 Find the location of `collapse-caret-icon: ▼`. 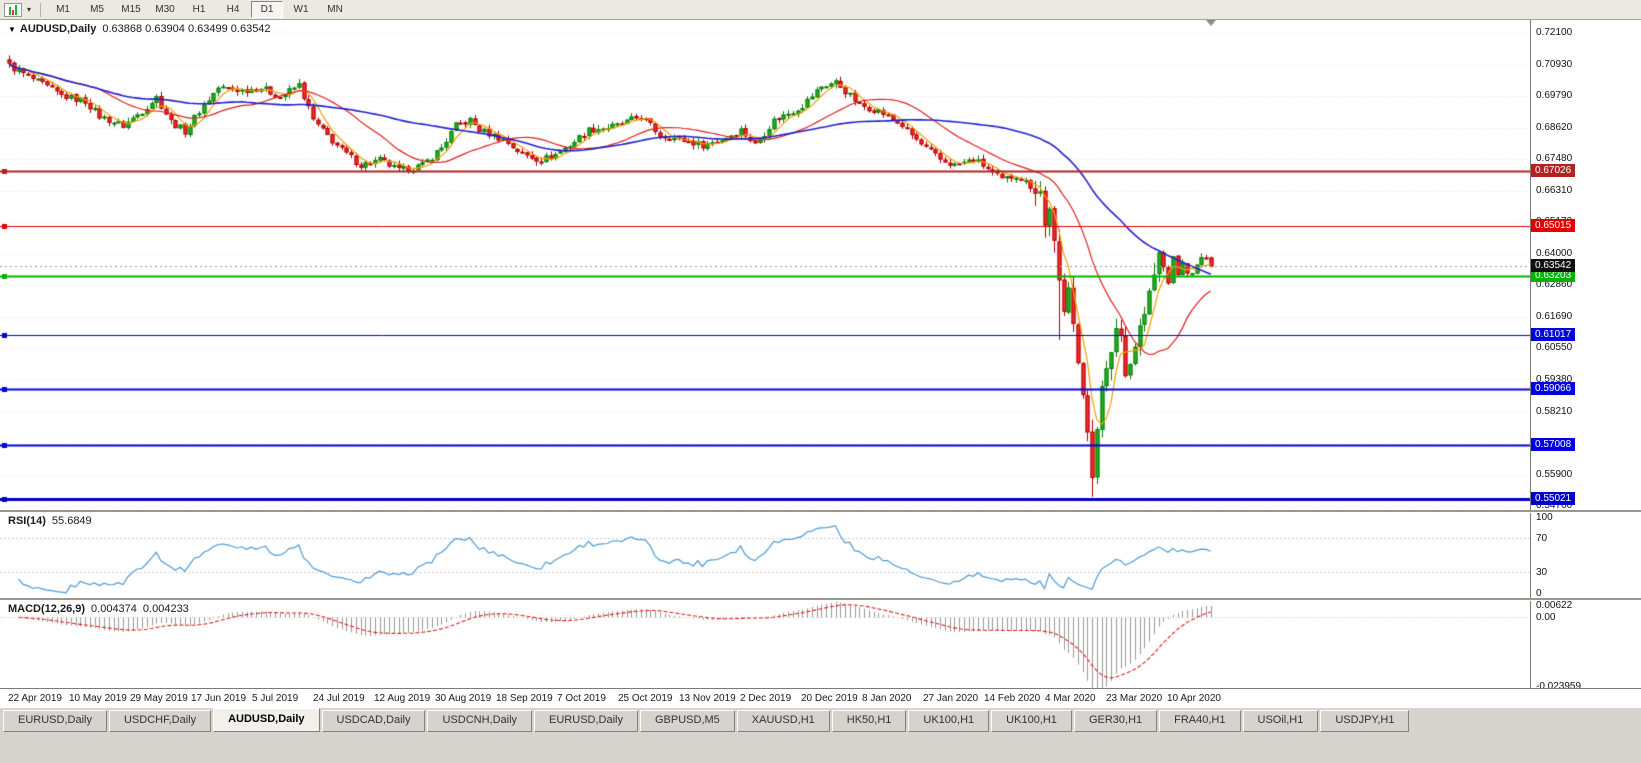

collapse-caret-icon: ▼ is located at coordinates (12, 29).